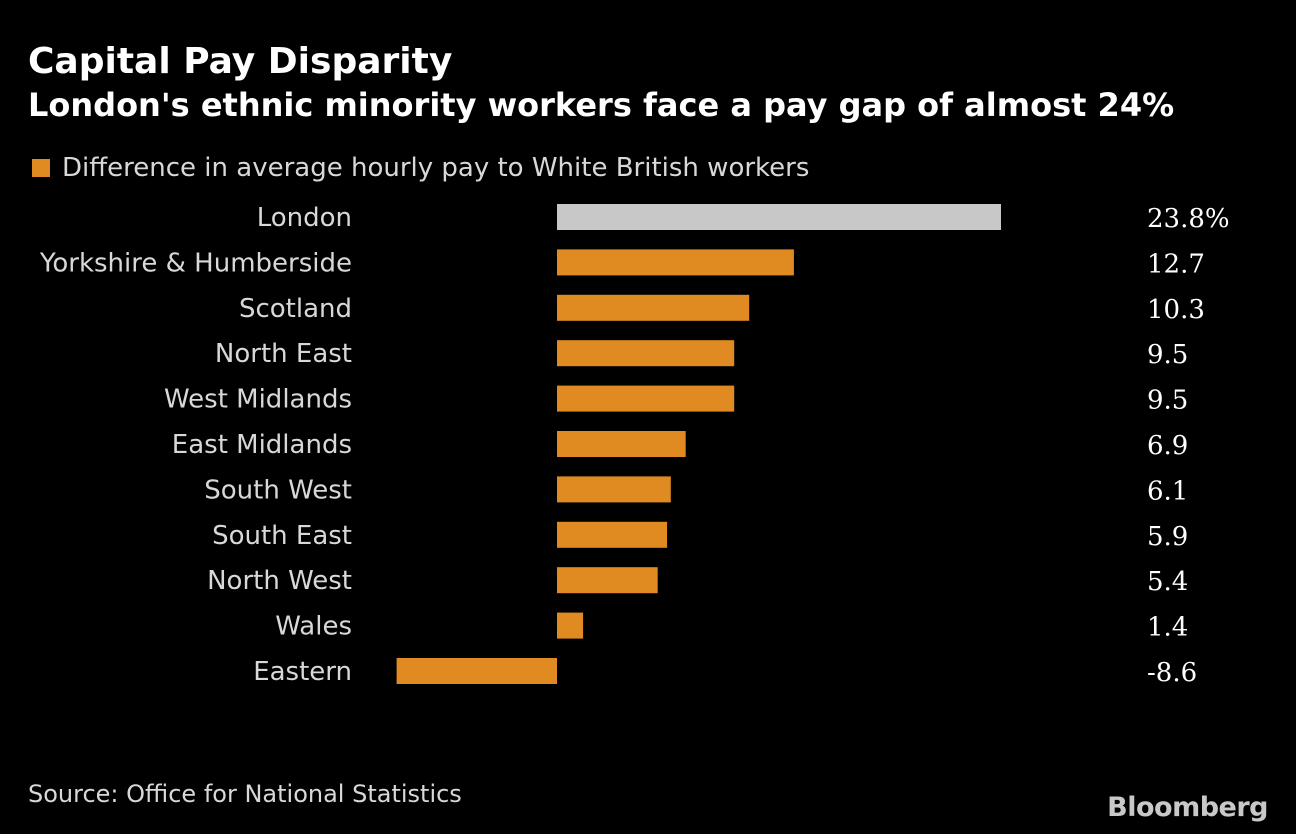 Image resolution: width=1296 pixels, height=834 pixels. What do you see at coordinates (195, 263) in the screenshot?
I see `category-label-yorkshire-and-humberside: Yorkshire & Humberside` at bounding box center [195, 263].